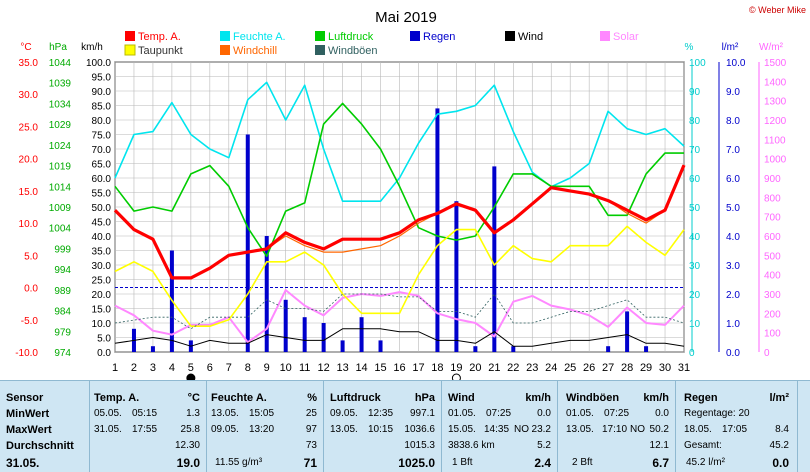 Image resolution: width=810 pixels, height=472 pixels. What do you see at coordinates (60, 146) in the screenshot?
I see `pressure-tick: 1024` at bounding box center [60, 146].